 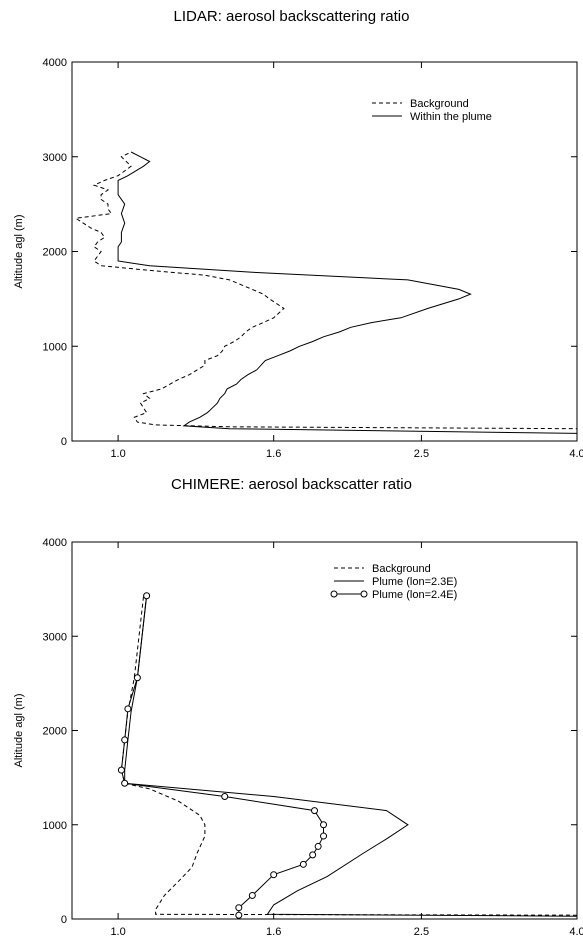 I want to click on chart-title-chimere: CHIMERE: aerosol backscatter ratio, so click(x=291, y=484).